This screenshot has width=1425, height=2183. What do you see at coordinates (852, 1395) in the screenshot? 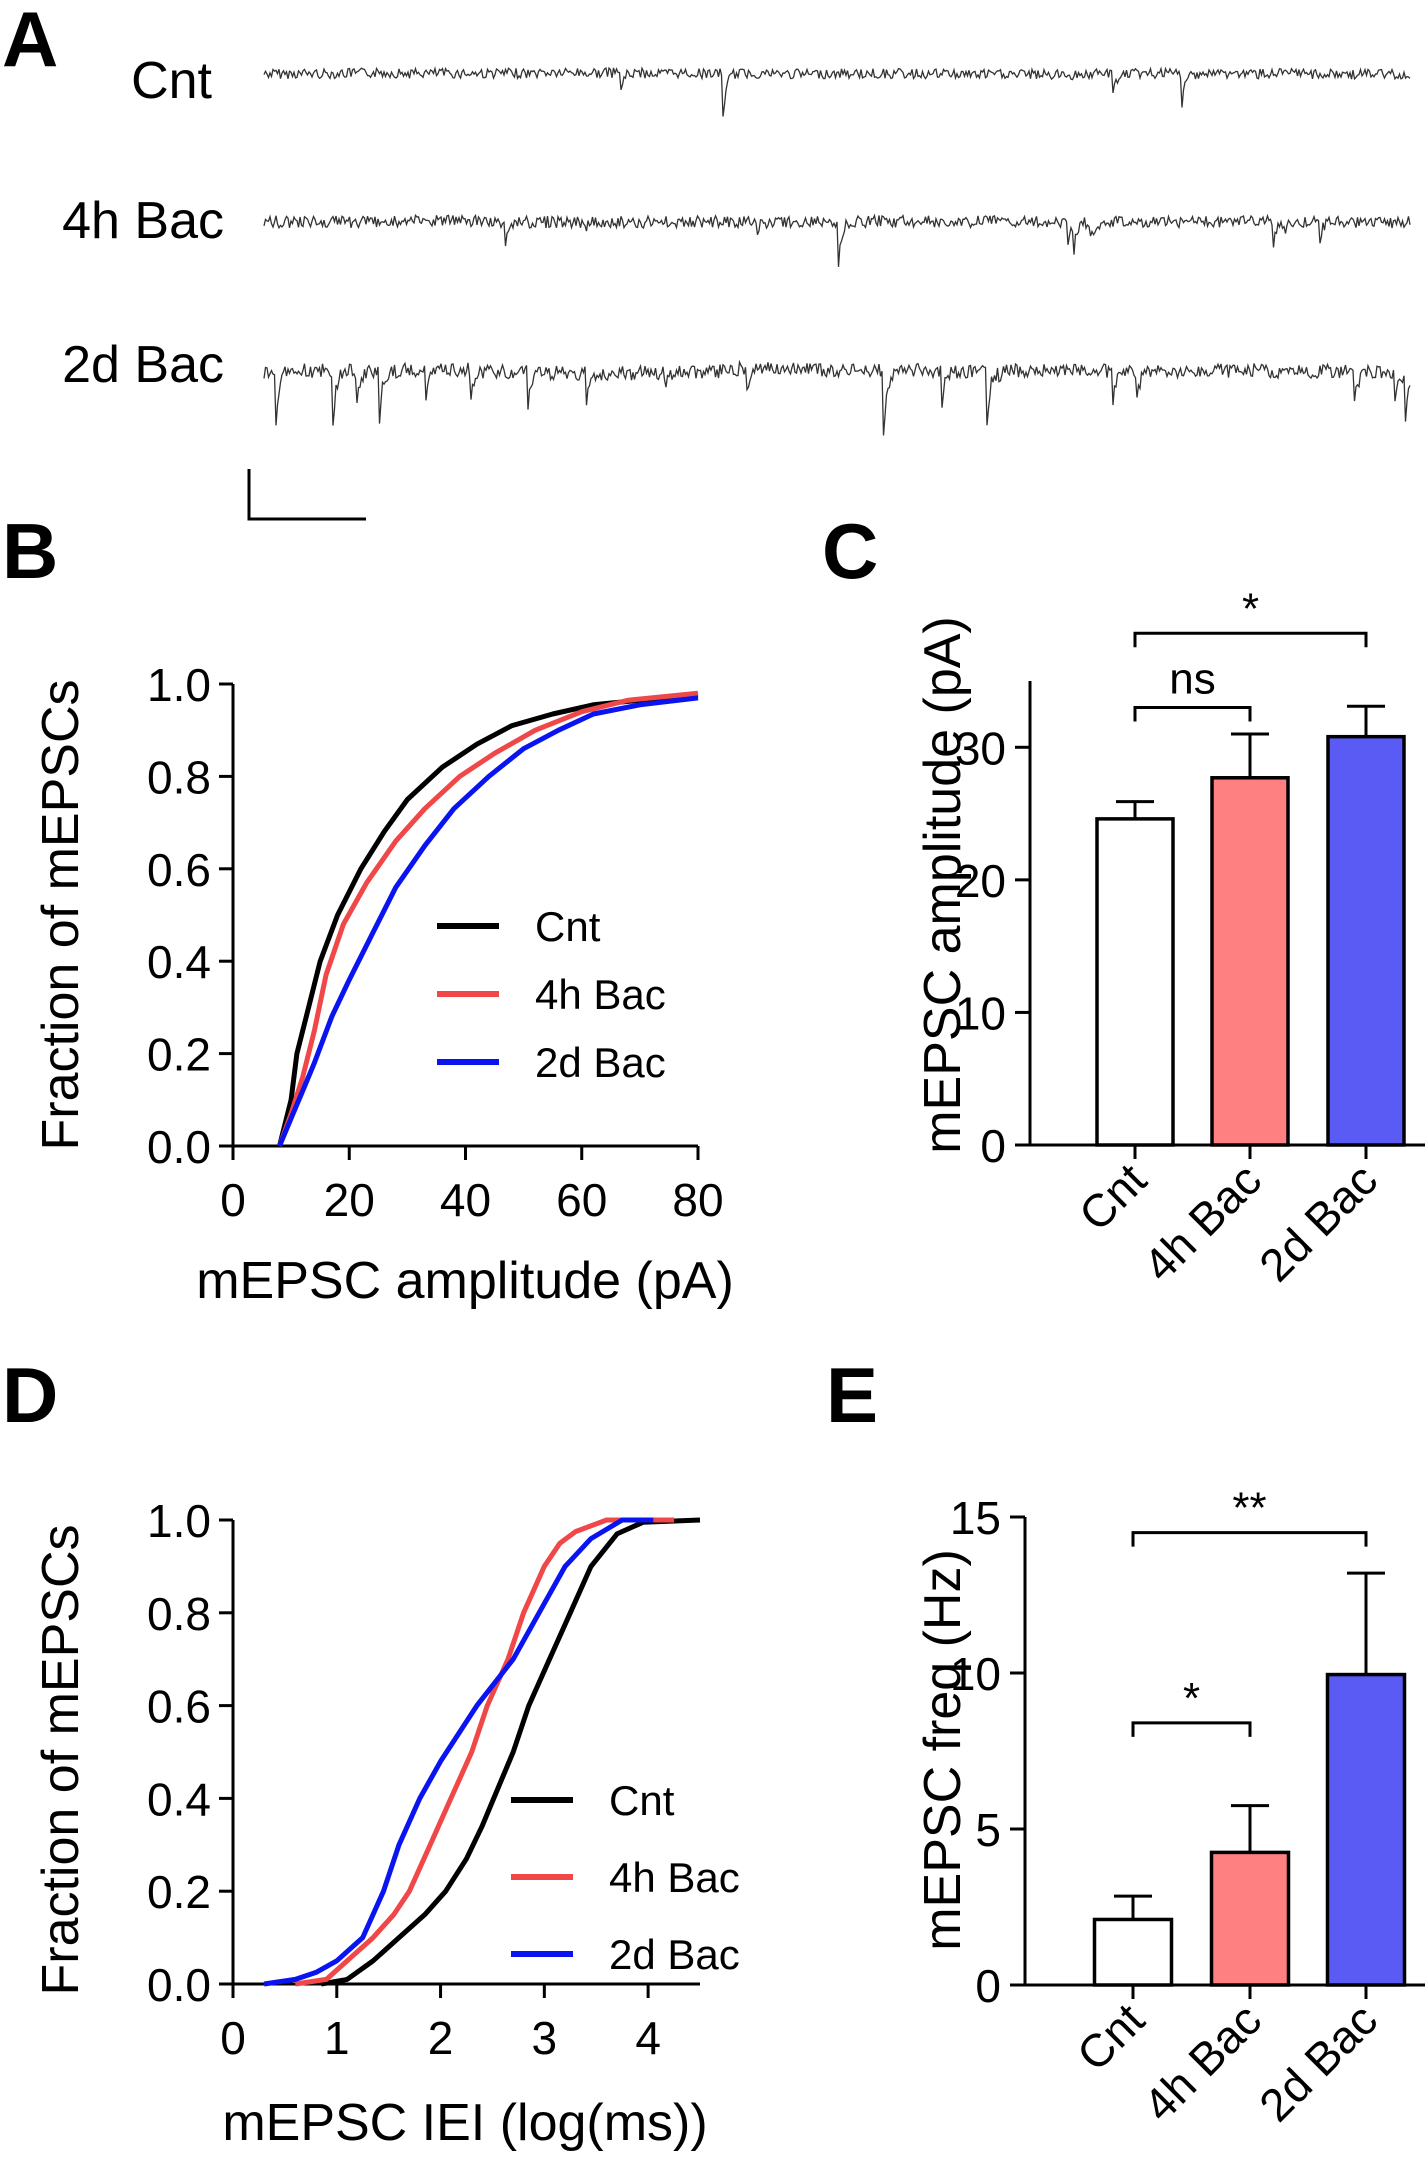
I see `panel-letter-e: E` at bounding box center [852, 1395].